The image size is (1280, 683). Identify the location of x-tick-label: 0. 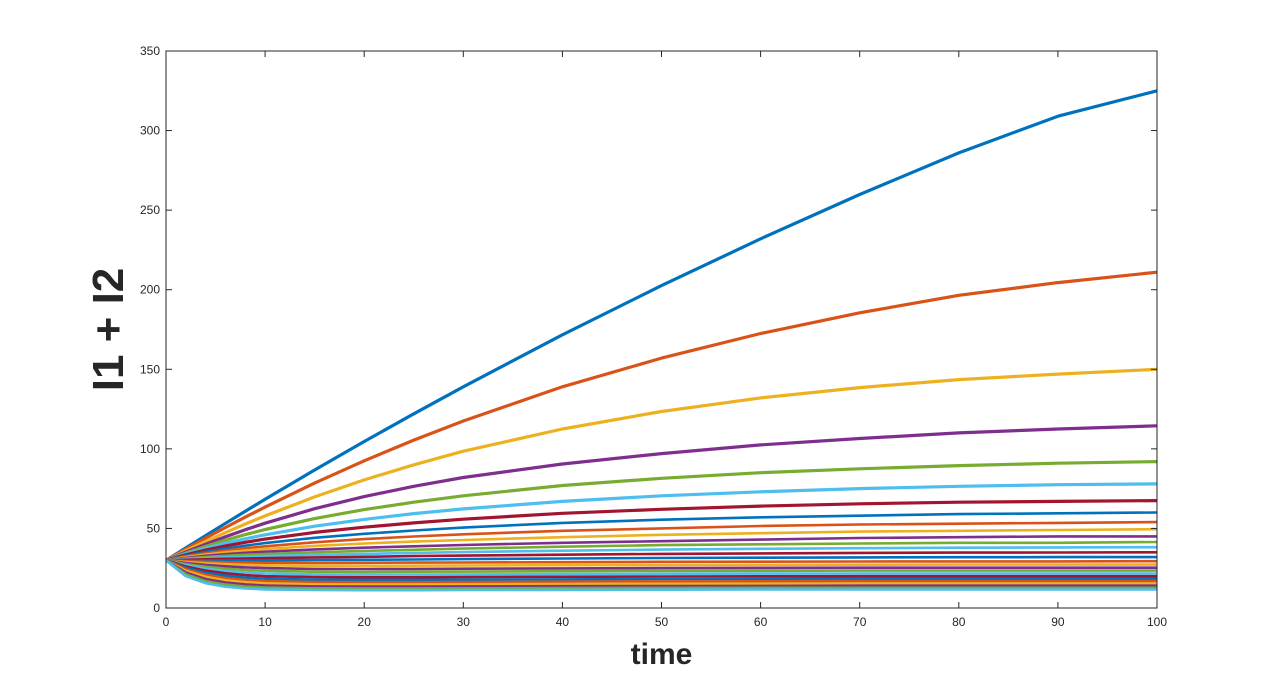
(166, 622).